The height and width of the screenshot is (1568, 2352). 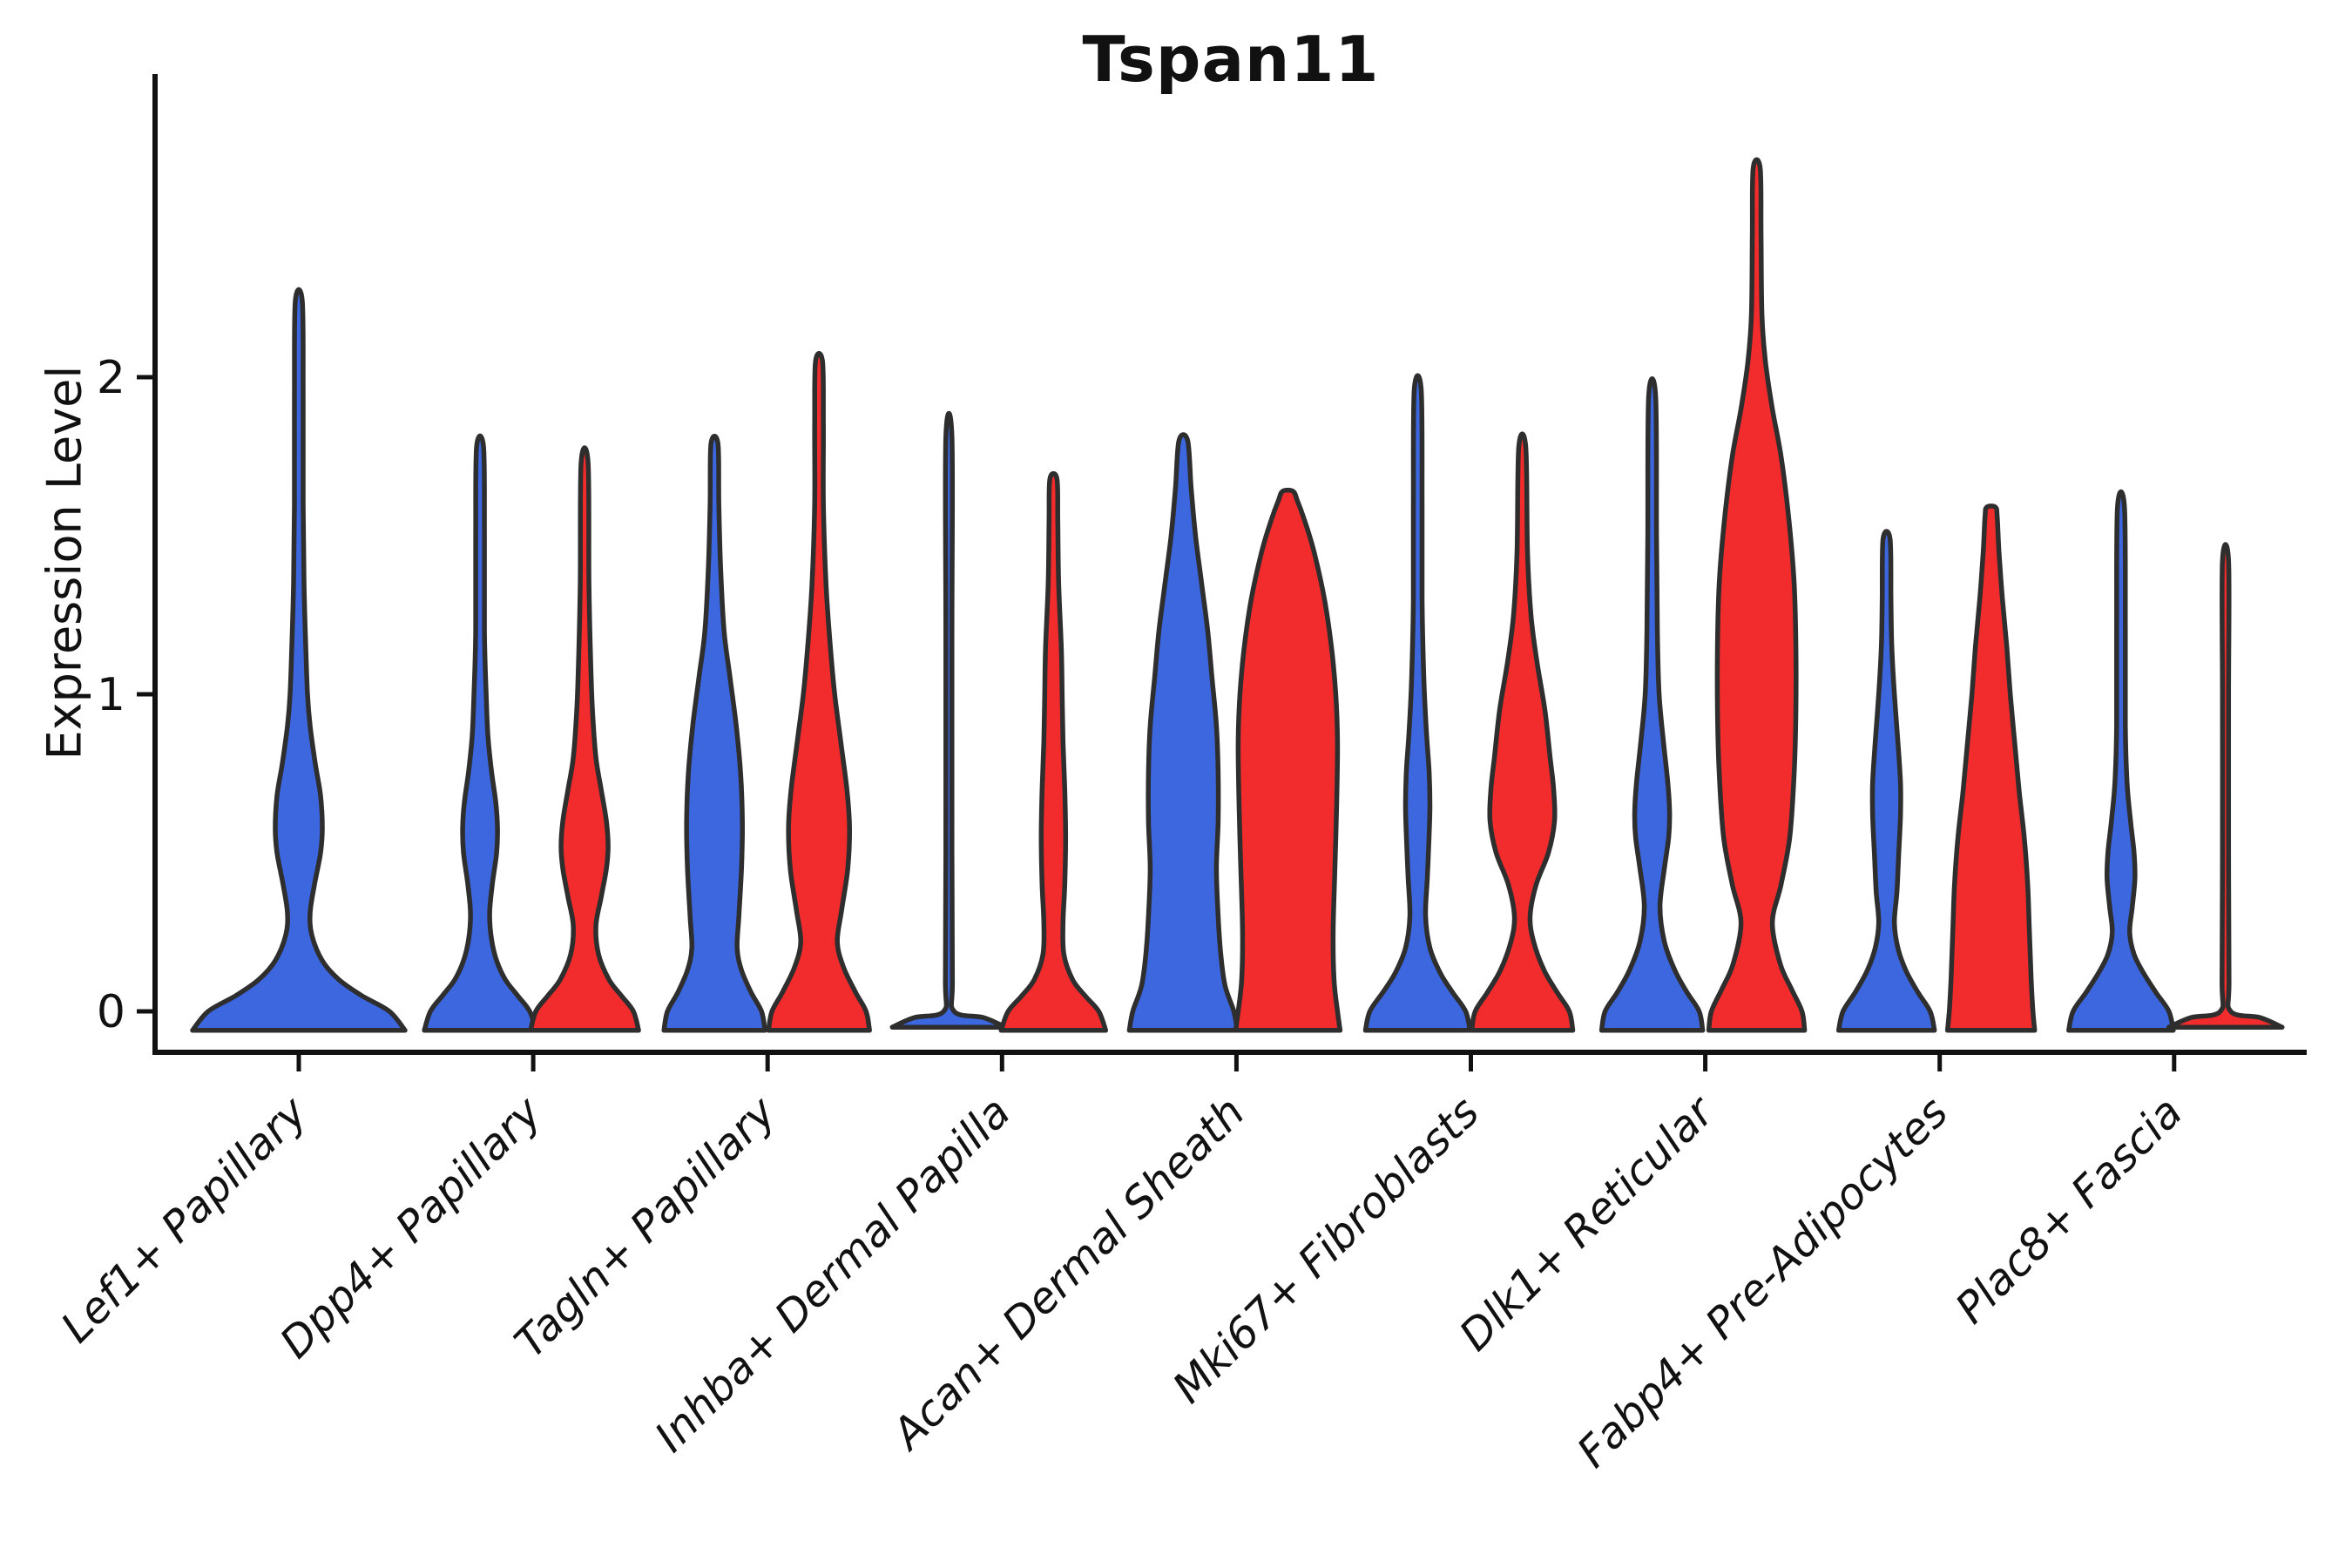 I want to click on x-category-label: Fabp4+ Pre-Adipocytes, so click(x=1763, y=1282).